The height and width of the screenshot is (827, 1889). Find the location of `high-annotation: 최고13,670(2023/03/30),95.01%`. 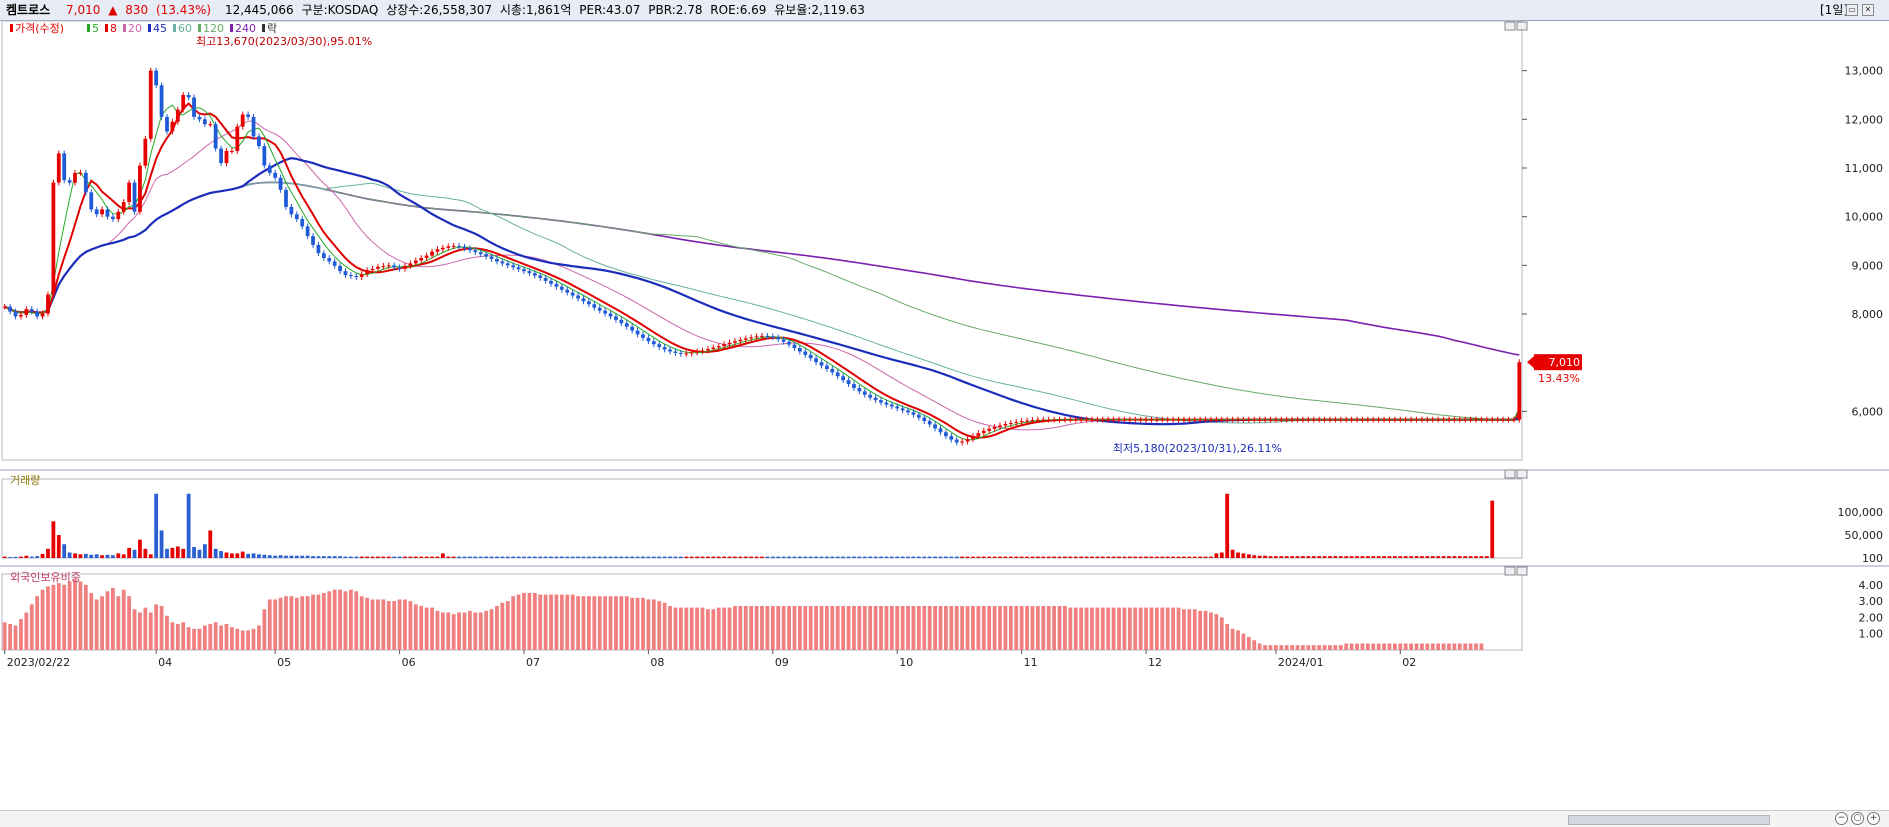

high-annotation: 최고13,670(2023/03/30),95.01% is located at coordinates (284, 41).